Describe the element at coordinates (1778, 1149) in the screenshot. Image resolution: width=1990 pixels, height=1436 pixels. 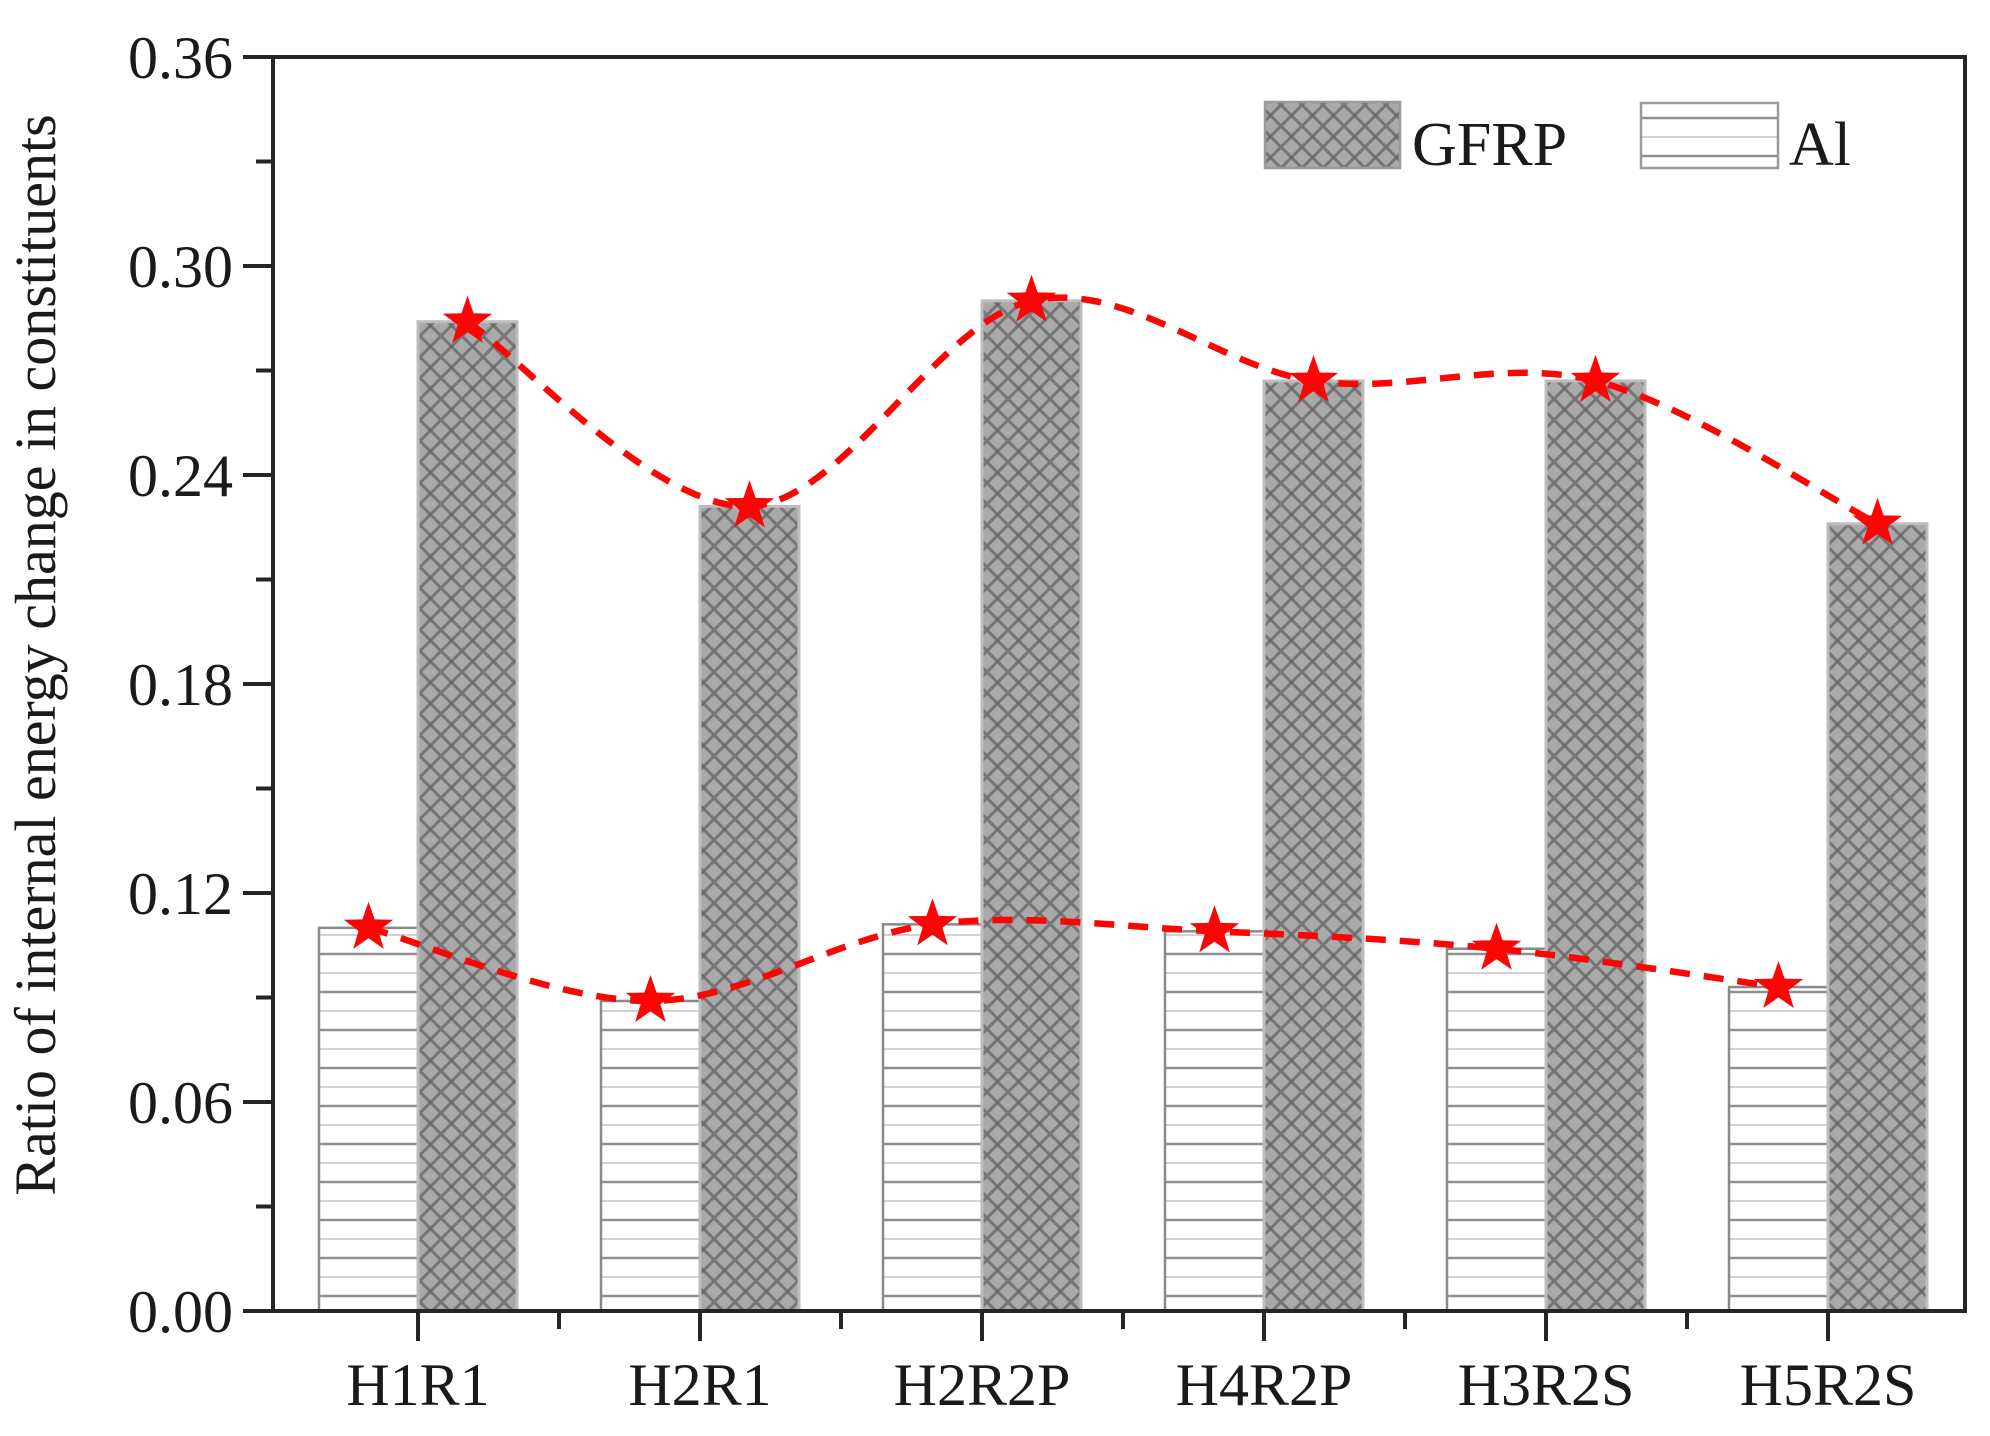
I see `bar-al-H5R2S` at that location.